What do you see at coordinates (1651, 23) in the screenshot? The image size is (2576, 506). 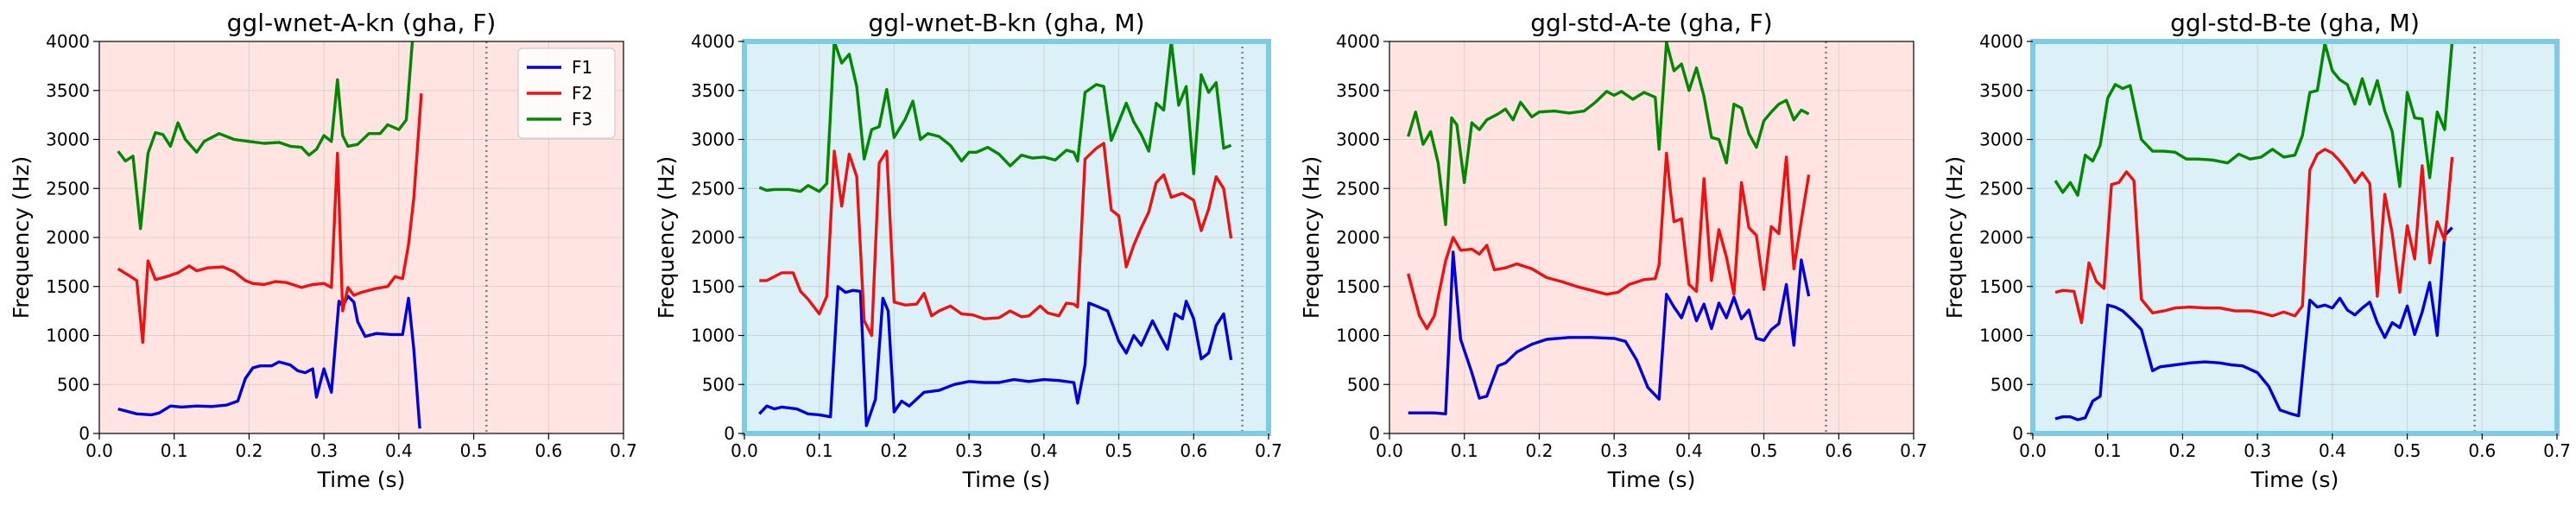 I see `chart-title: ggl-std-A-te (gha, F)` at bounding box center [1651, 23].